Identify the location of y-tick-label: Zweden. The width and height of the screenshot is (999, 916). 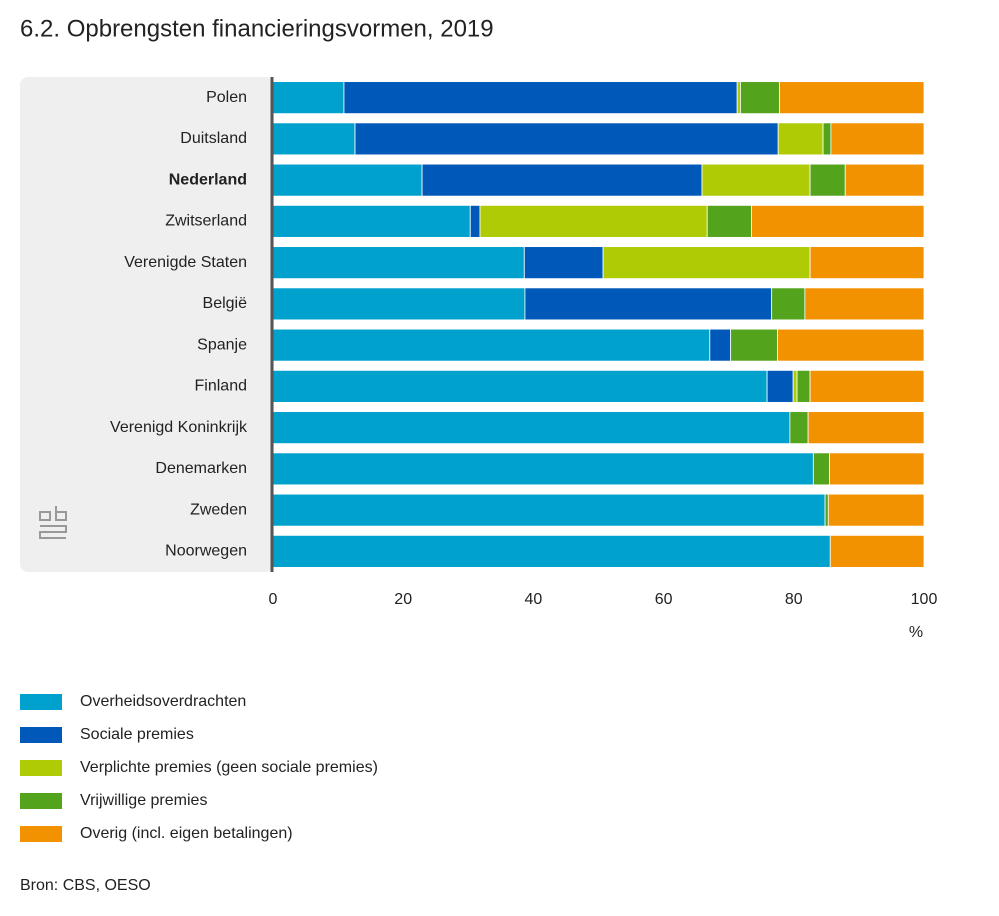
(218, 509).